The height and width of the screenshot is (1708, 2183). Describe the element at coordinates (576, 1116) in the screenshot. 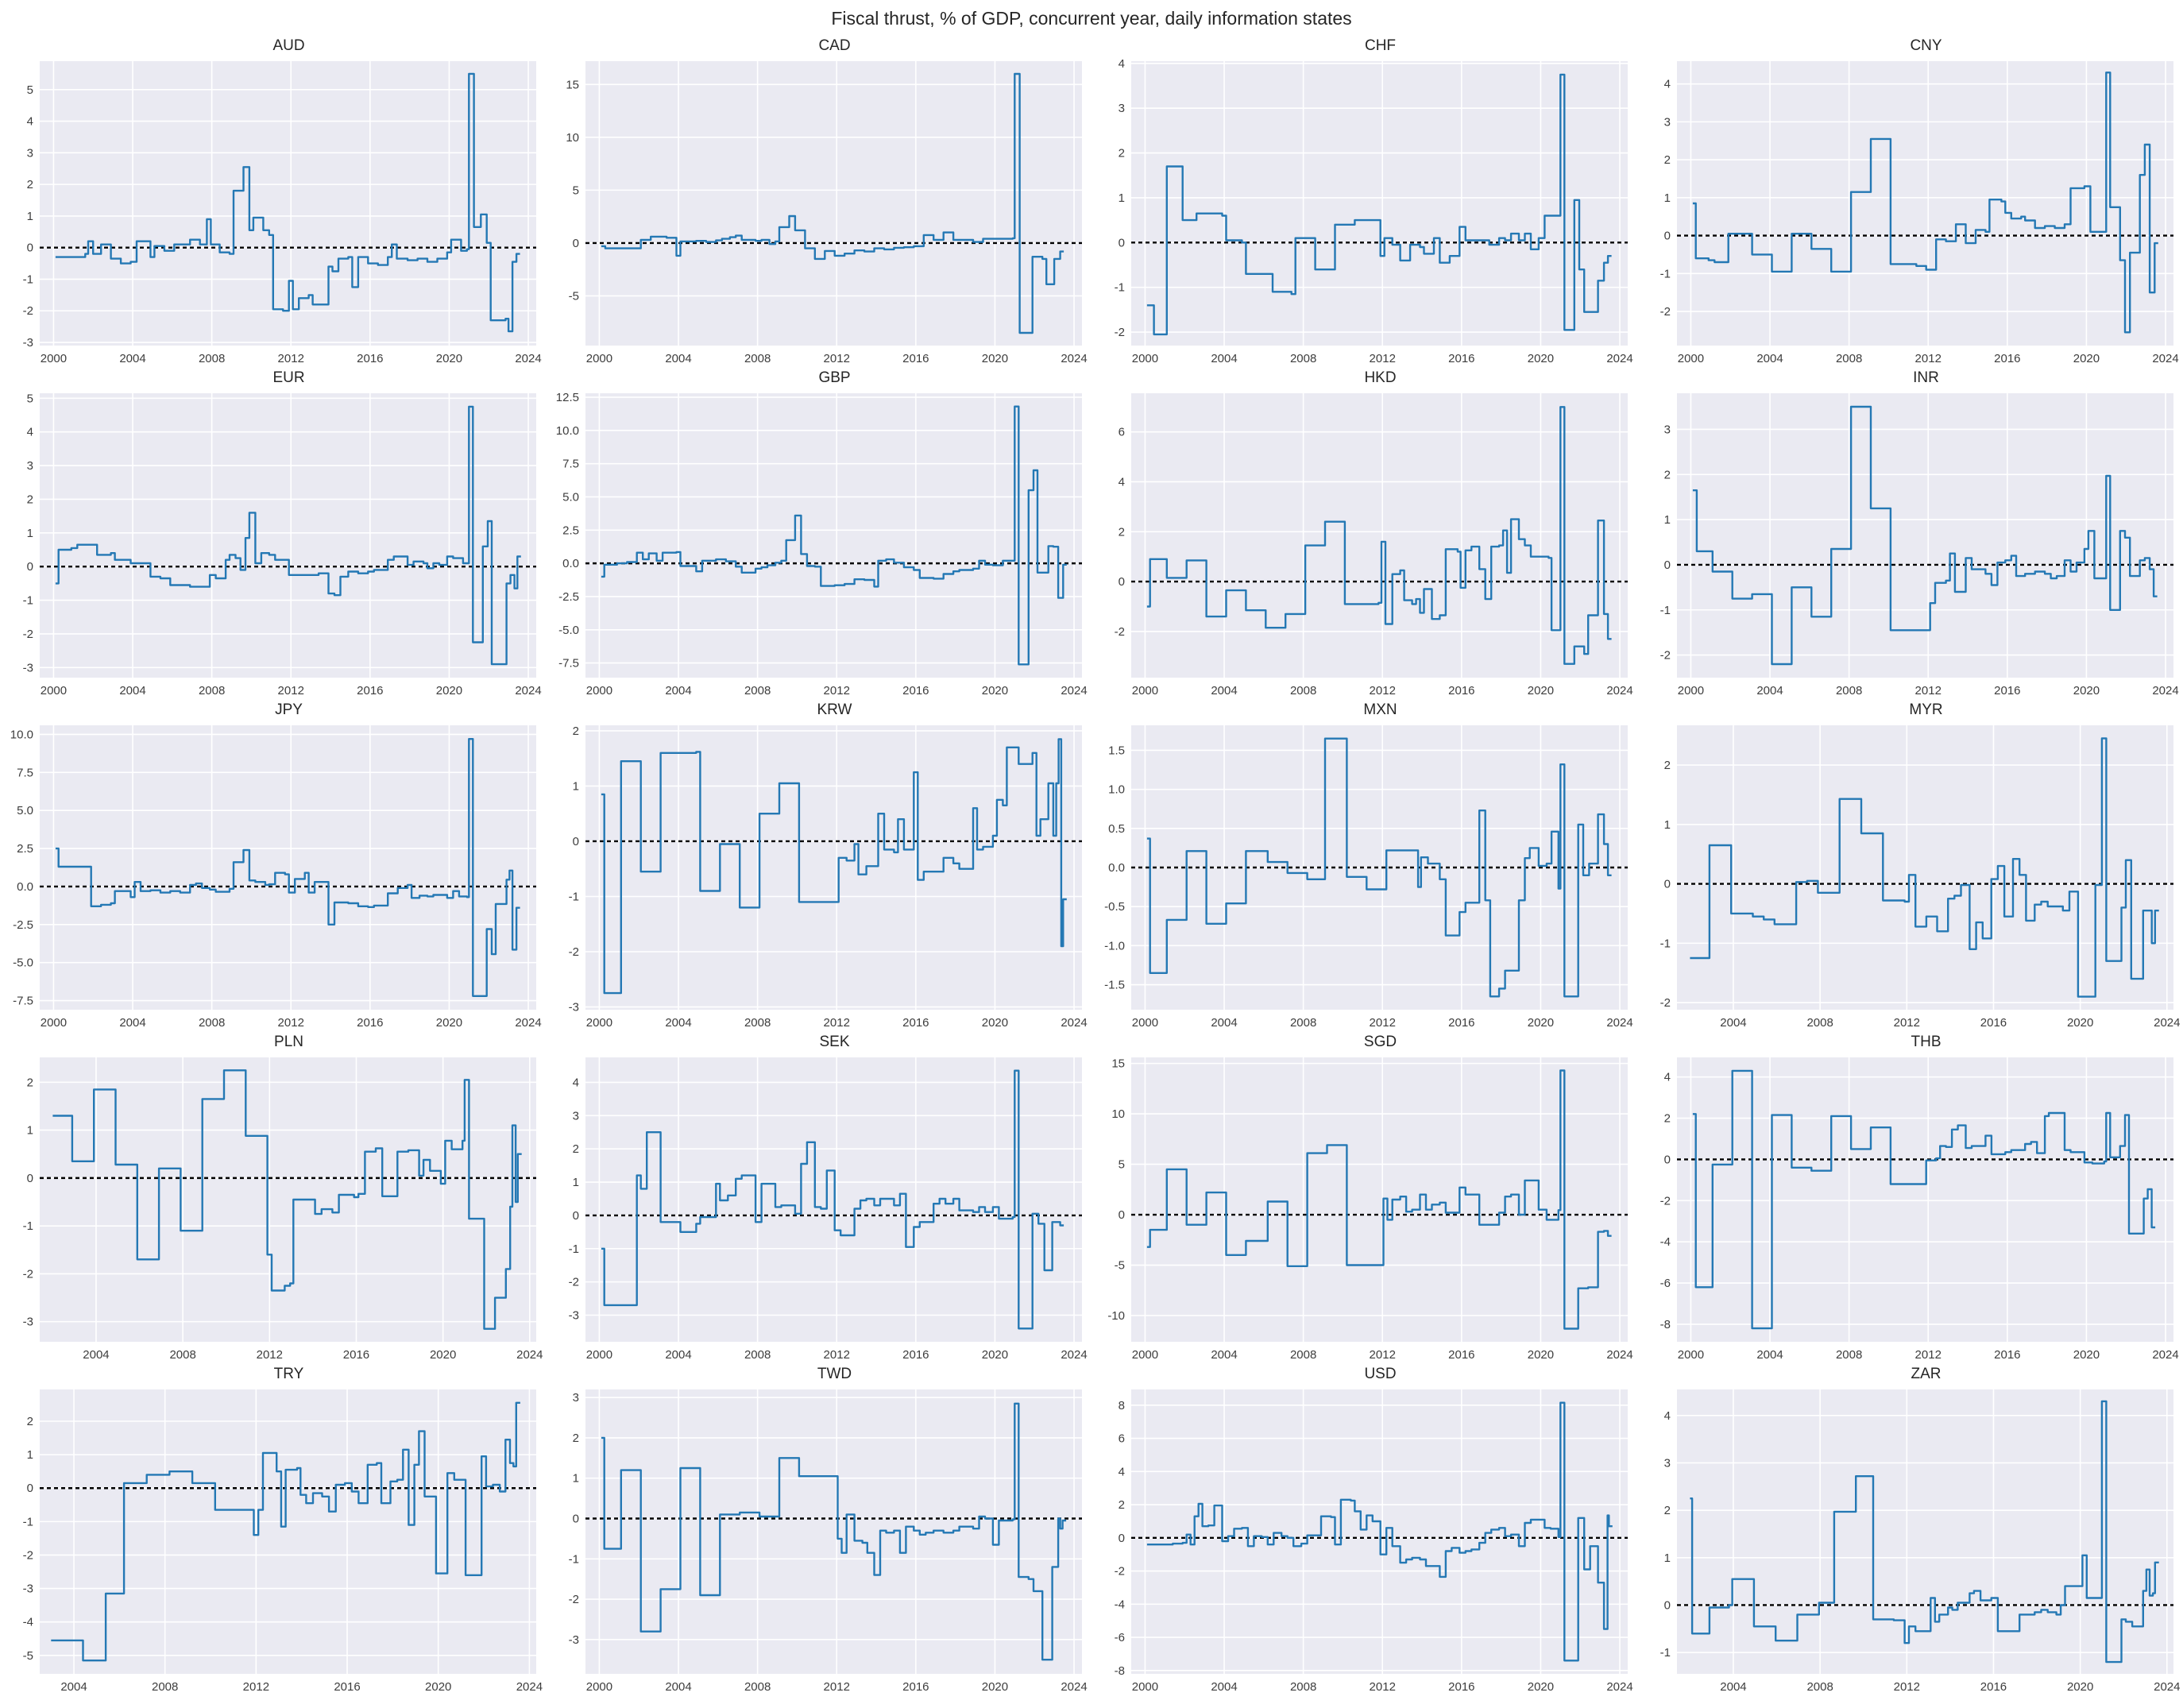

I see `svg-text: 3` at that location.